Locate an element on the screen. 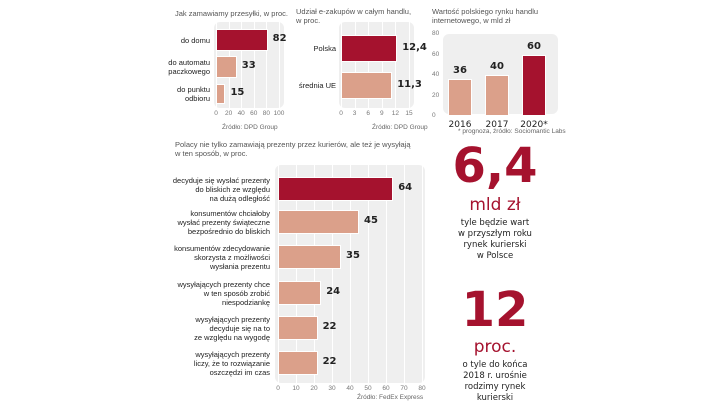  category-label-line: konsumentów zdecydowanie is located at coordinates (222, 248).